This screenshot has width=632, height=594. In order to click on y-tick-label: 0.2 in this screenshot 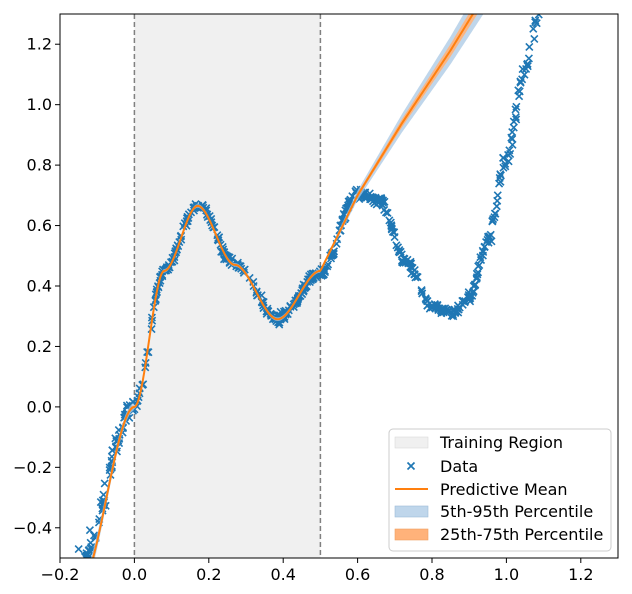, I will do `click(39, 346)`.